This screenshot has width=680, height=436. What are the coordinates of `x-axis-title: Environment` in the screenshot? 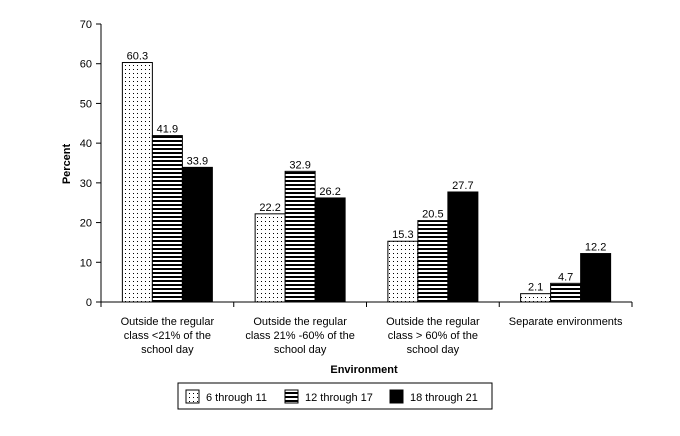 It's located at (364, 370).